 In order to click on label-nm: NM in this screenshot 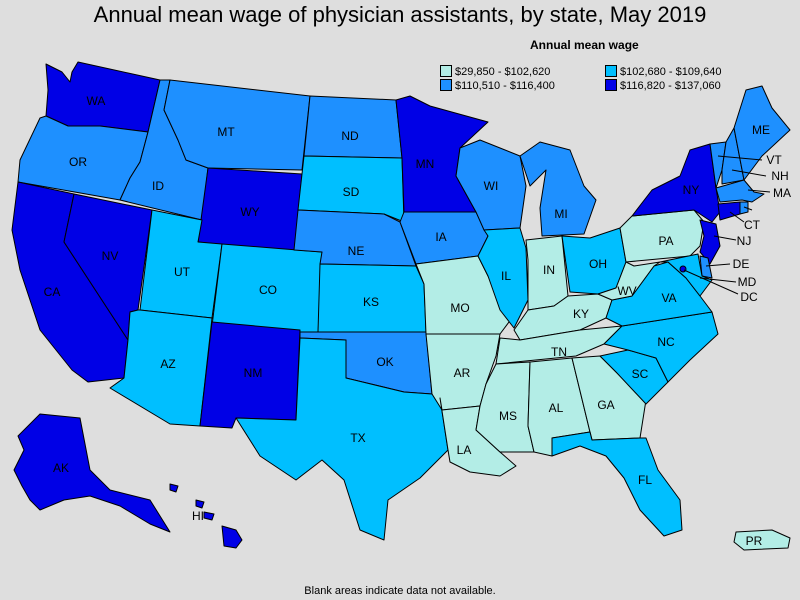, I will do `click(253, 373)`.